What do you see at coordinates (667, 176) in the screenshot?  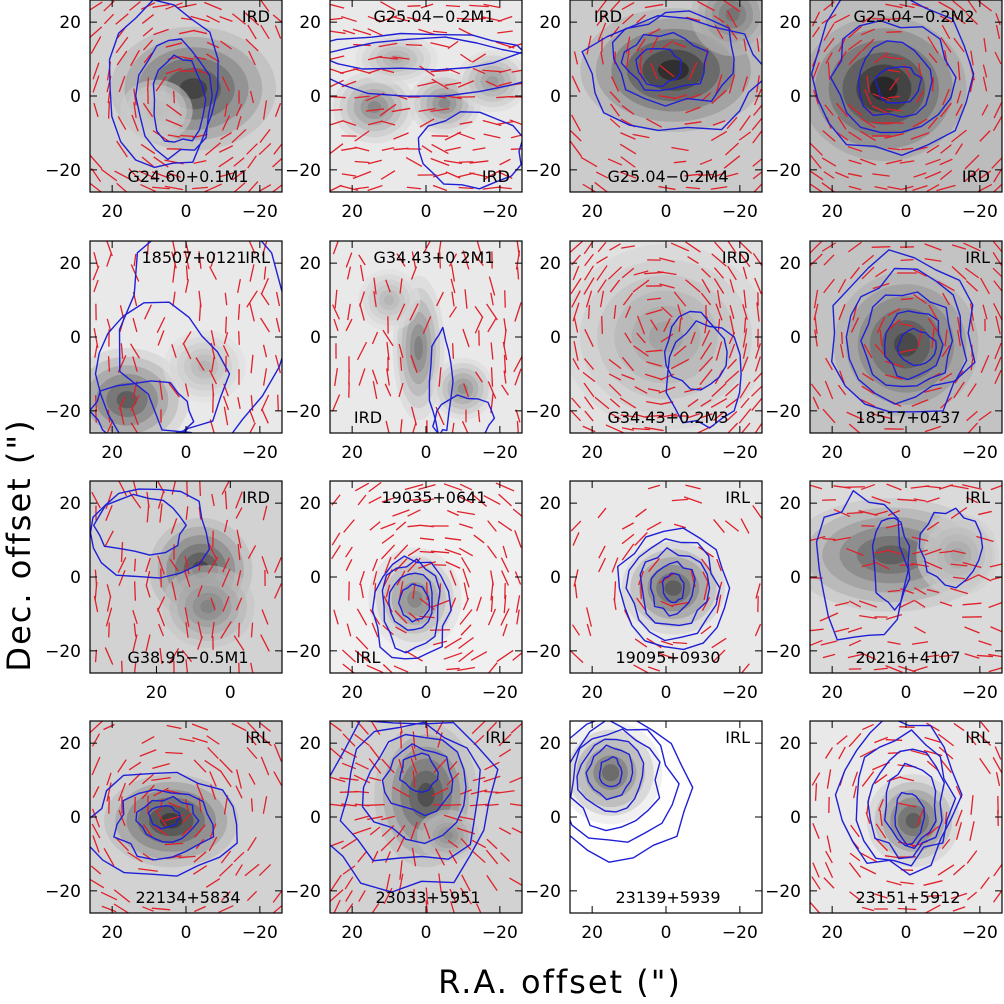 I see `panel-source-name: G25.04−0.2M4` at bounding box center [667, 176].